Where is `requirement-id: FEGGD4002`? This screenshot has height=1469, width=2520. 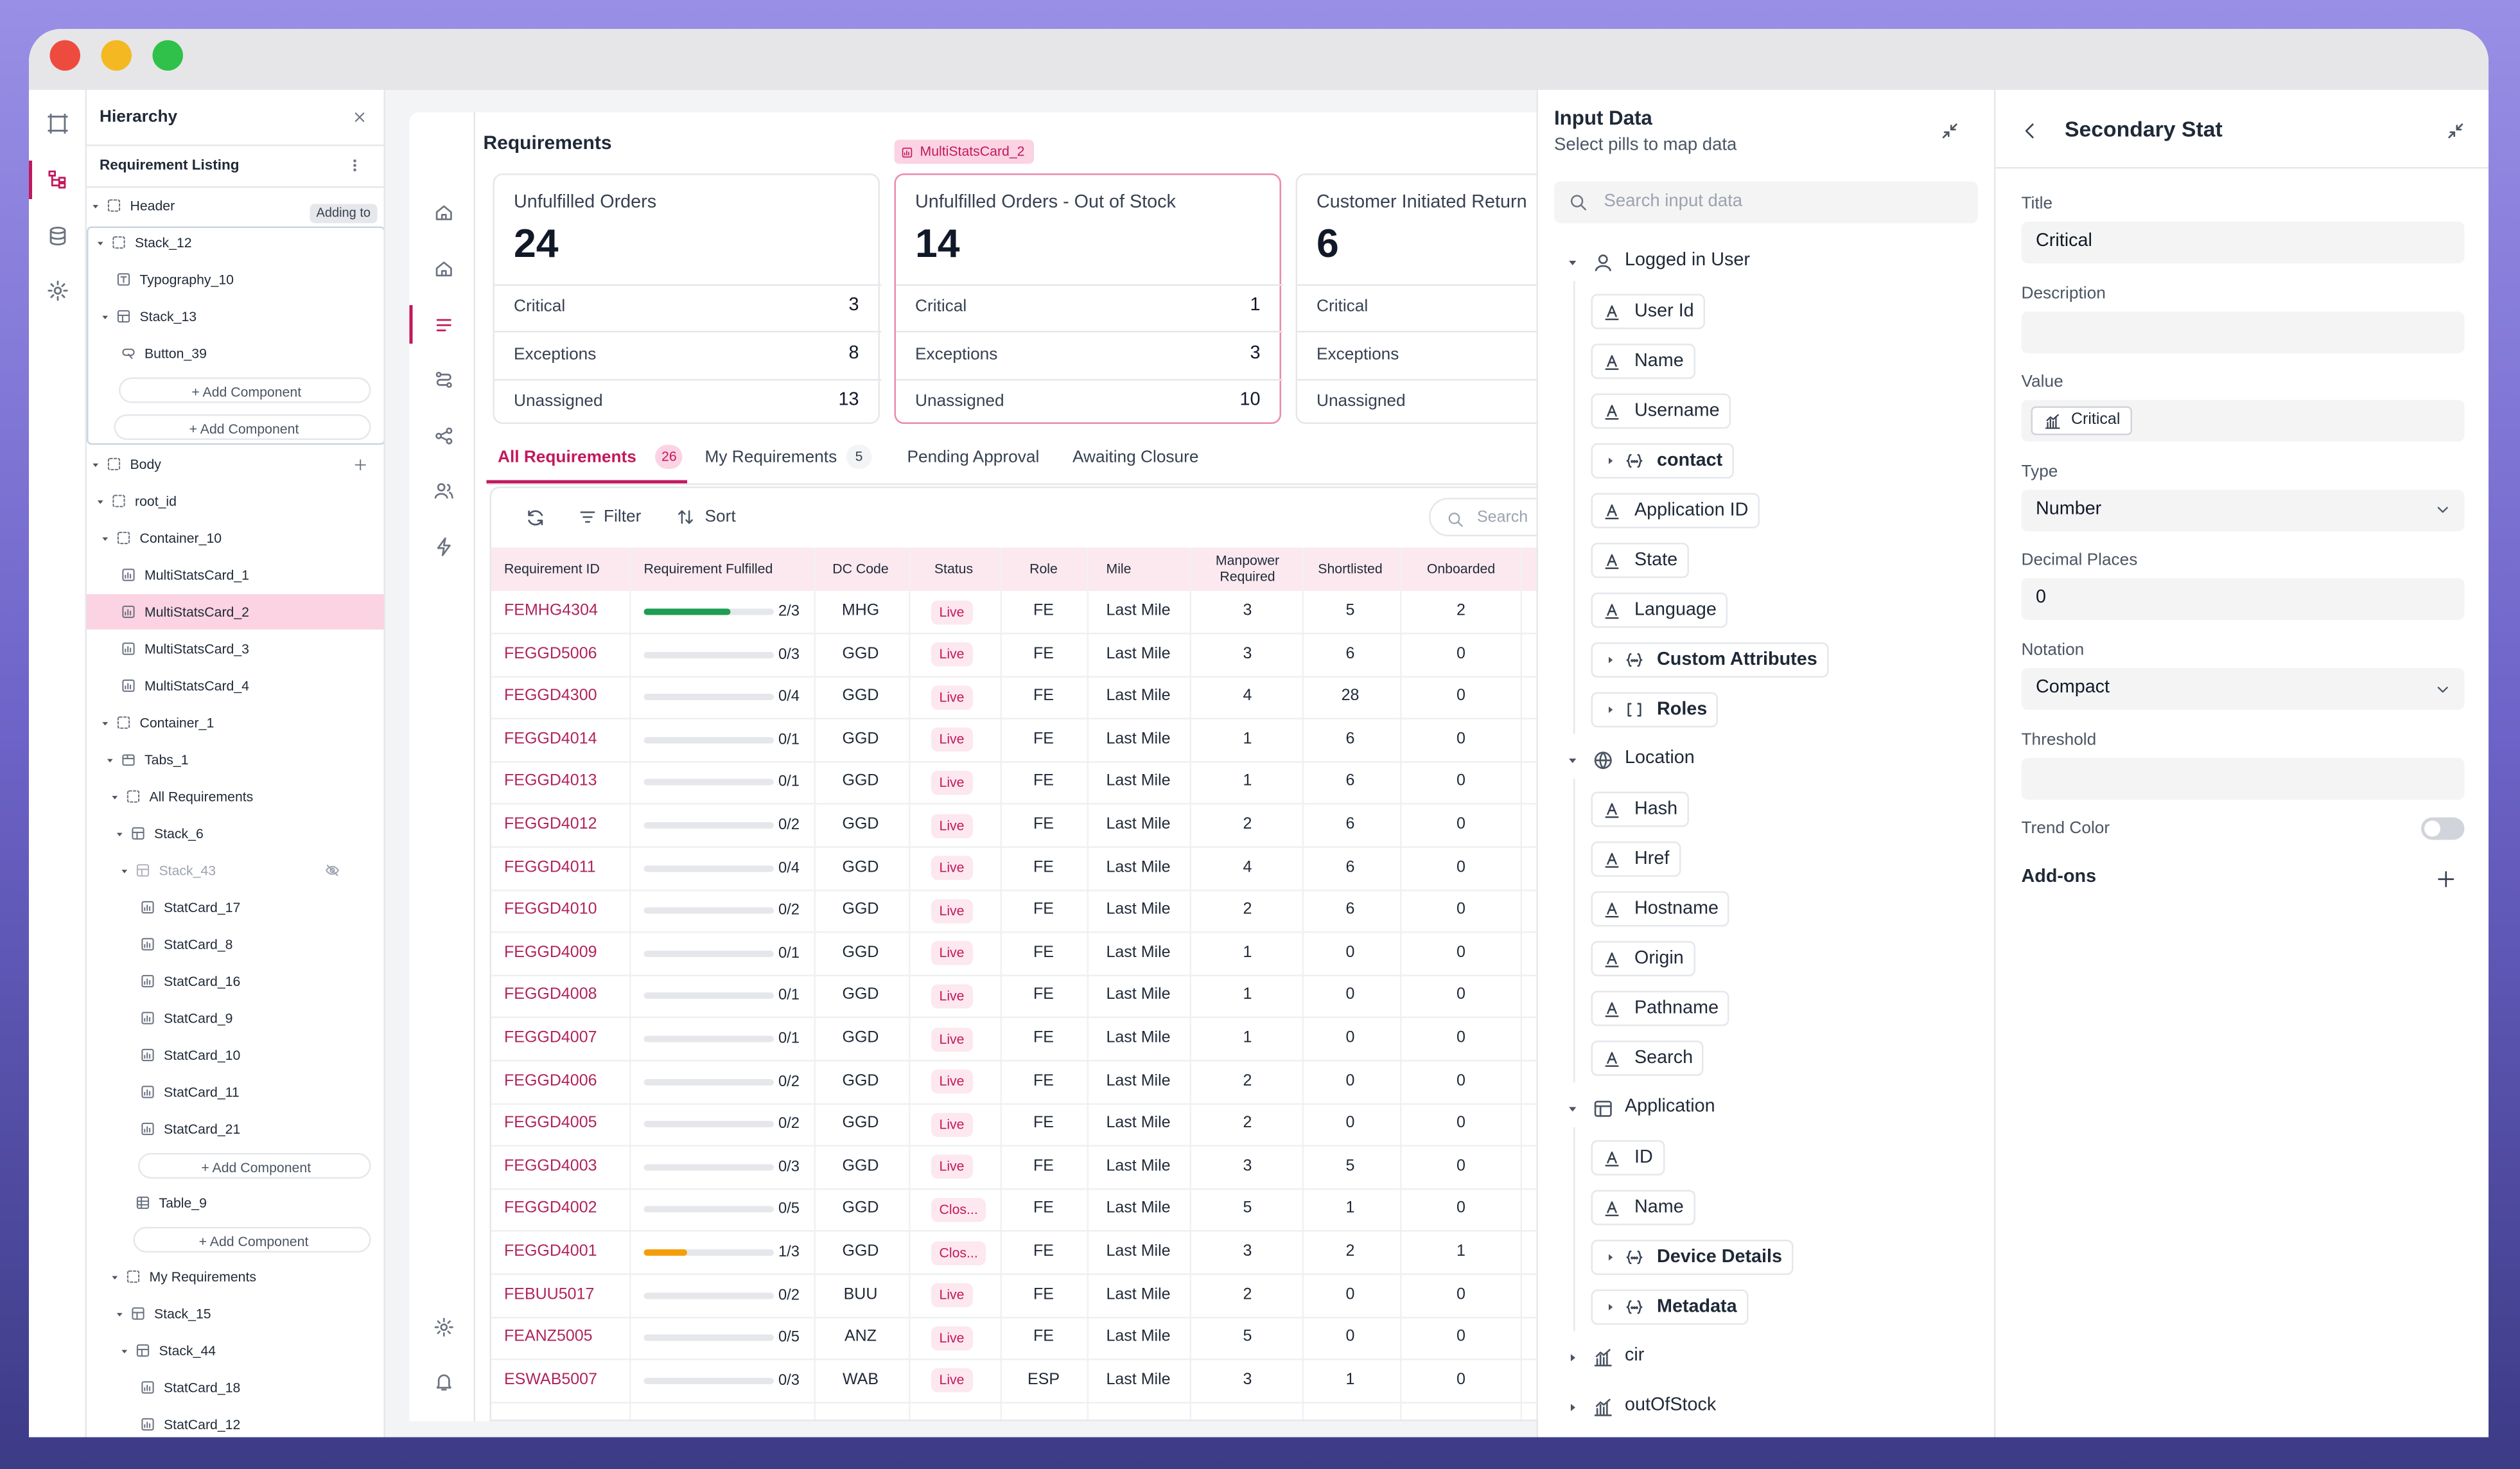
requirement-id: FEGGD4002 is located at coordinates (551, 1209).